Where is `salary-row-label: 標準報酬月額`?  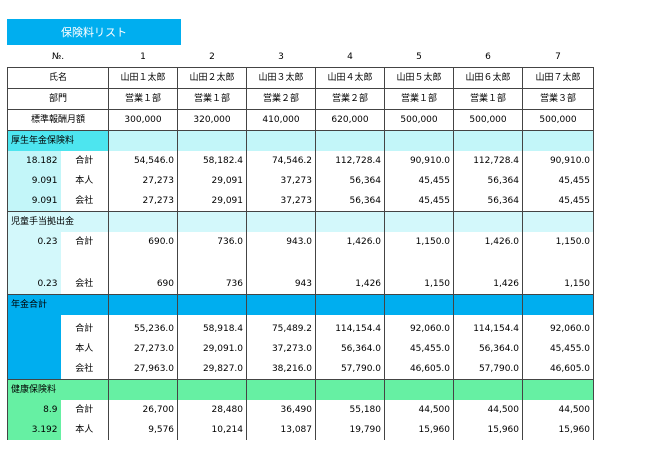 salary-row-label: 標準報酬月額 is located at coordinates (57, 120).